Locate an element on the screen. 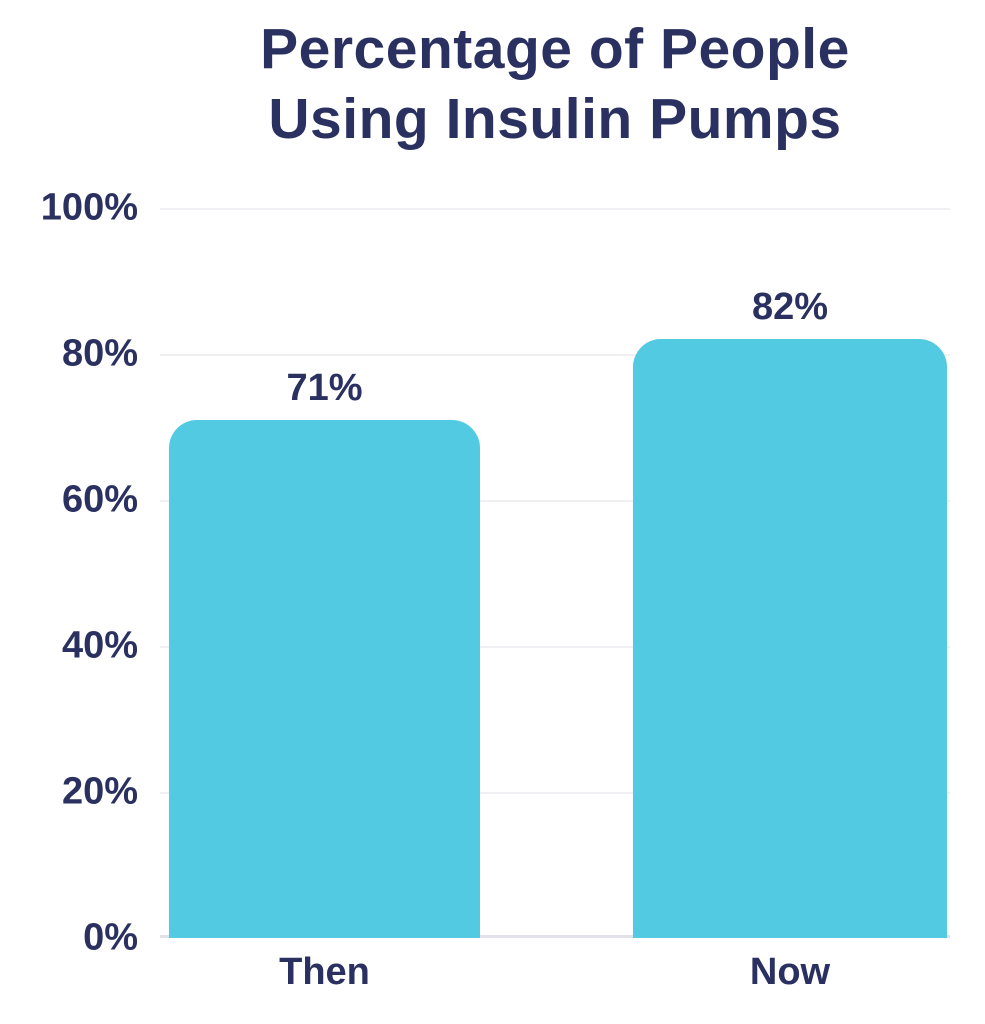 This screenshot has height=1024, width=985. y-tick-60: 60% is located at coordinates (99, 499).